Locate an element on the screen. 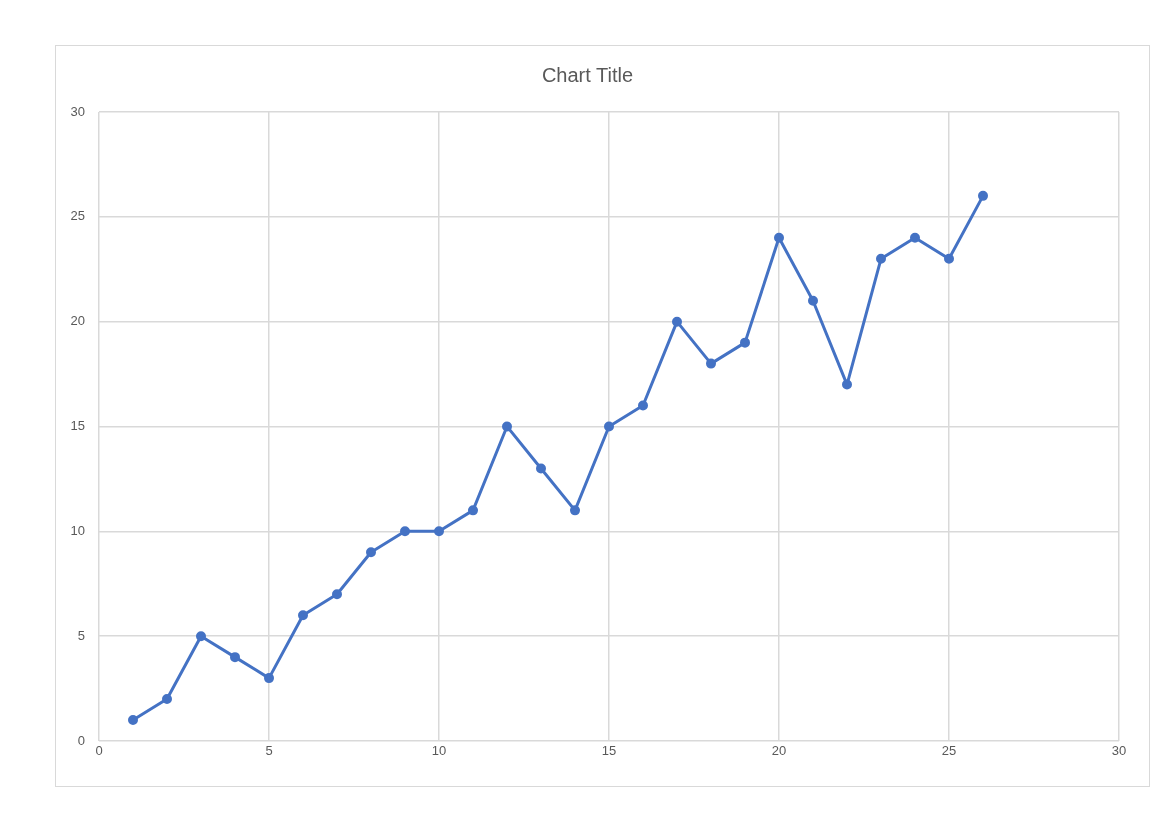 The image size is (1164, 815). chart-title: Chart Title is located at coordinates (587, 74).